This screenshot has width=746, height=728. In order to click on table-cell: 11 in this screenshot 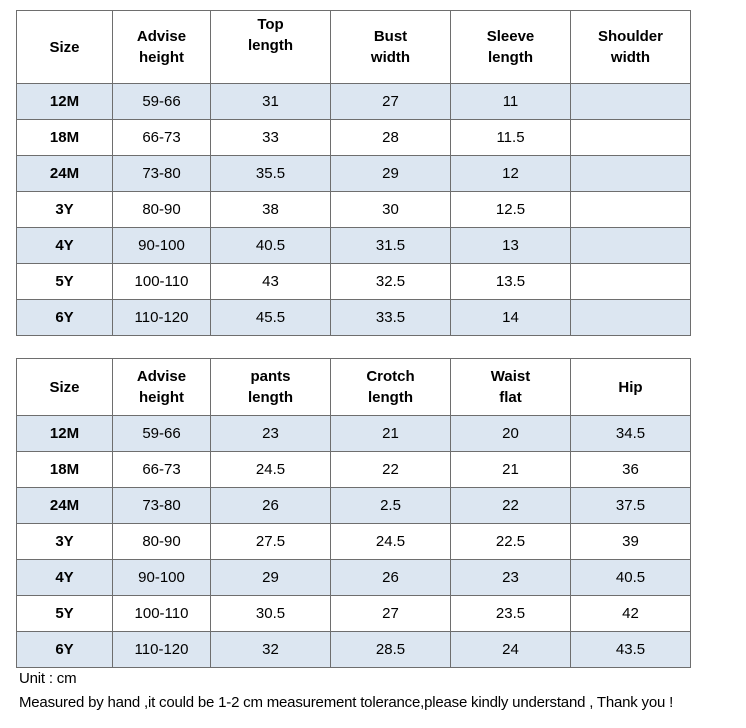, I will do `click(510, 101)`.